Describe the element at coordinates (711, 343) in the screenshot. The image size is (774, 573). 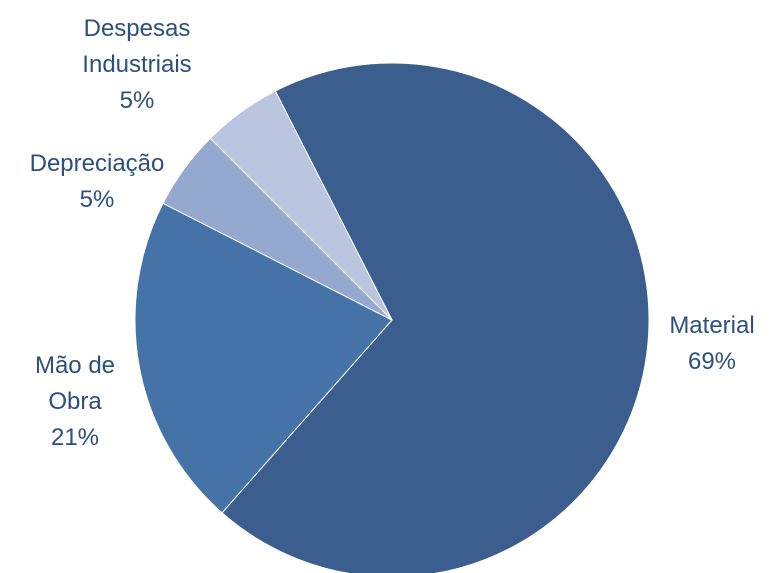
I see `slice-label: Material 69%` at that location.